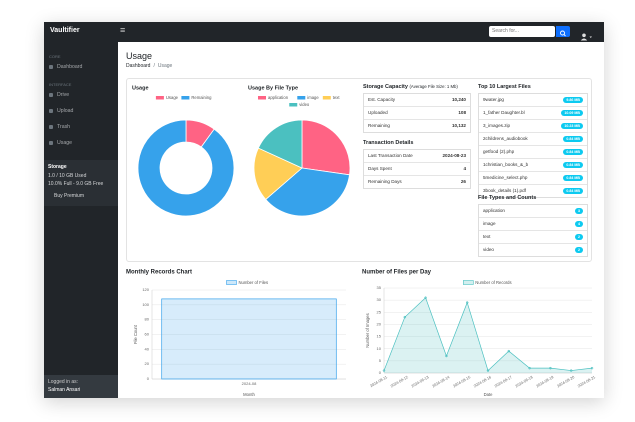 The width and height of the screenshot is (635, 422). I want to click on nav-item: Upload, so click(61, 111).